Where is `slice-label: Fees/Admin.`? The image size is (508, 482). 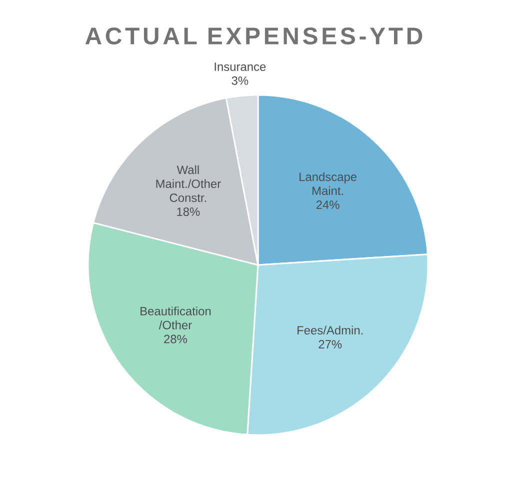
slice-label: Fees/Admin. is located at coordinates (330, 330).